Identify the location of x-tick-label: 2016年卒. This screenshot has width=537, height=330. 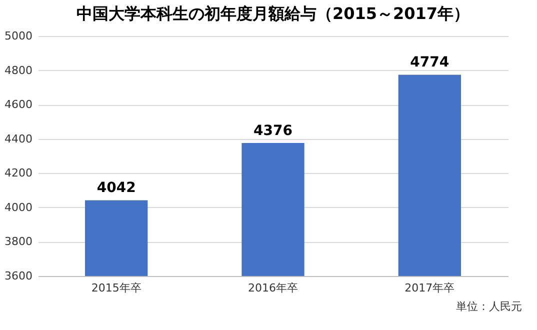
(273, 288).